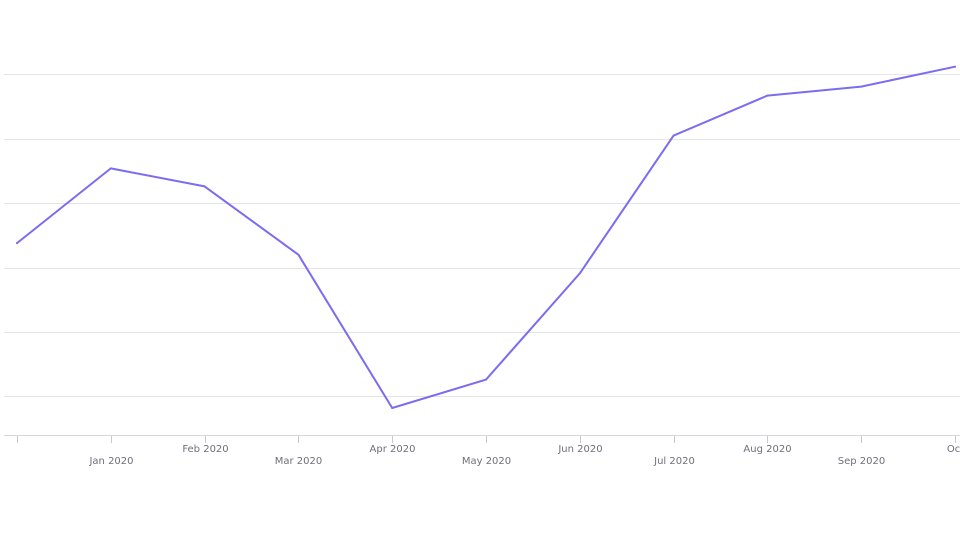 This screenshot has height=540, width=960. I want to click on x-tick-label-4: Apr 2020, so click(393, 449).